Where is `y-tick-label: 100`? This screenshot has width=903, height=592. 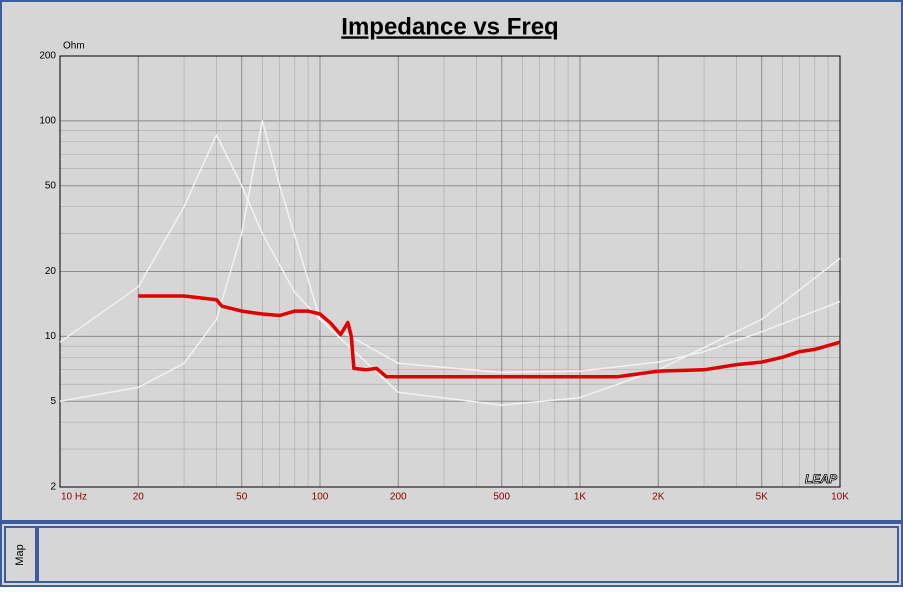 y-tick-label: 100 is located at coordinates (47, 121).